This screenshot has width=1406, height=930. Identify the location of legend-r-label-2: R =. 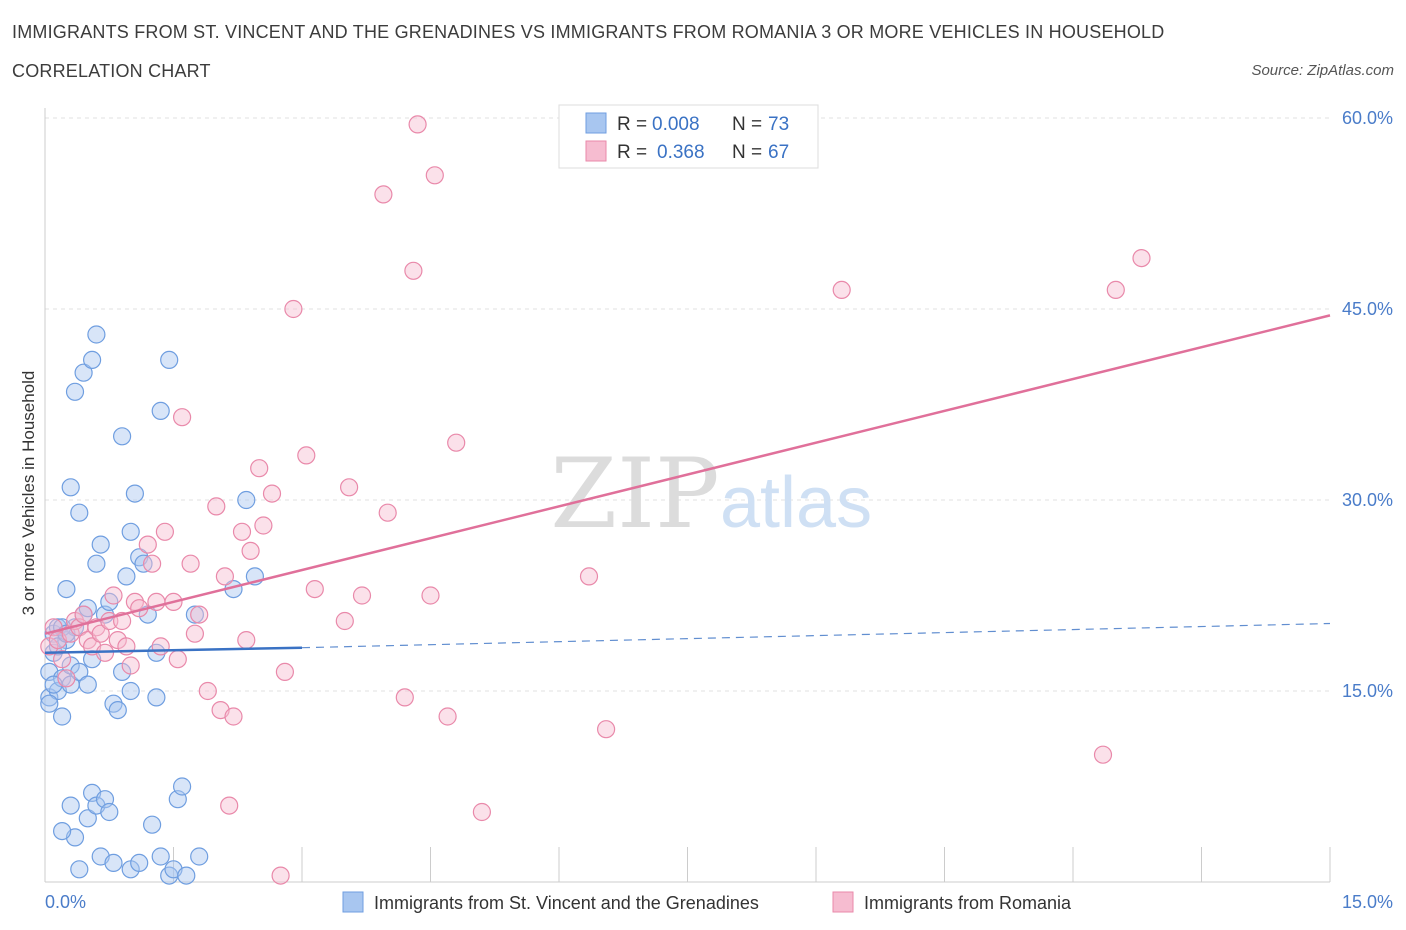
(632, 152).